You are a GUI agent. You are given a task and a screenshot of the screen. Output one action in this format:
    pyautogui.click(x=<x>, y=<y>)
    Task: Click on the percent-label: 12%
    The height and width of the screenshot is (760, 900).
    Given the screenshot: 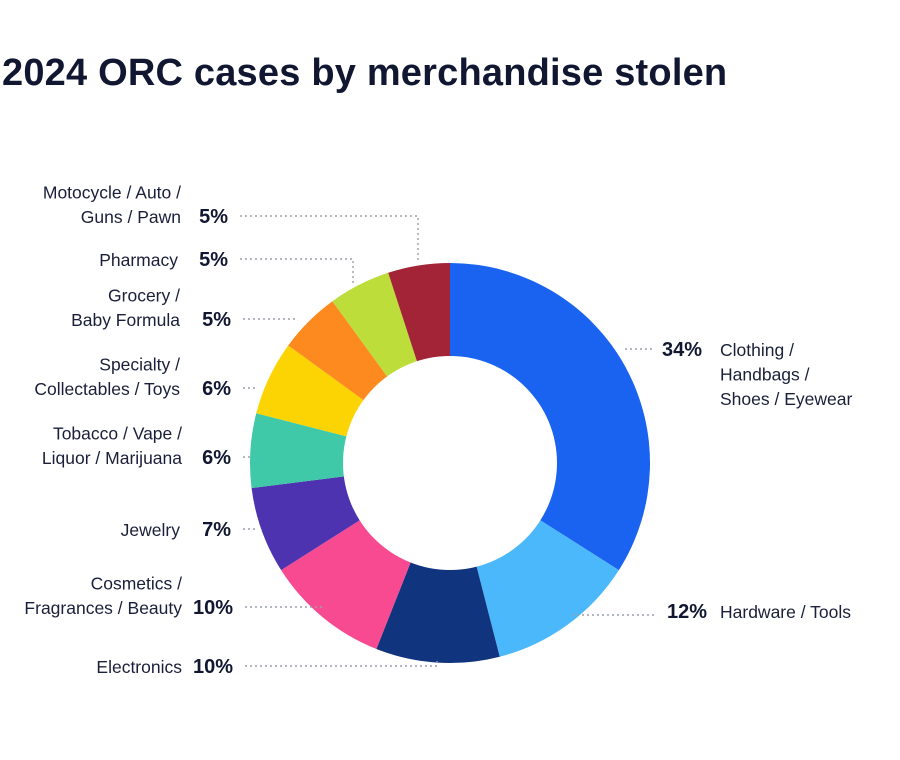 What is the action you would take?
    pyautogui.click(x=687, y=612)
    